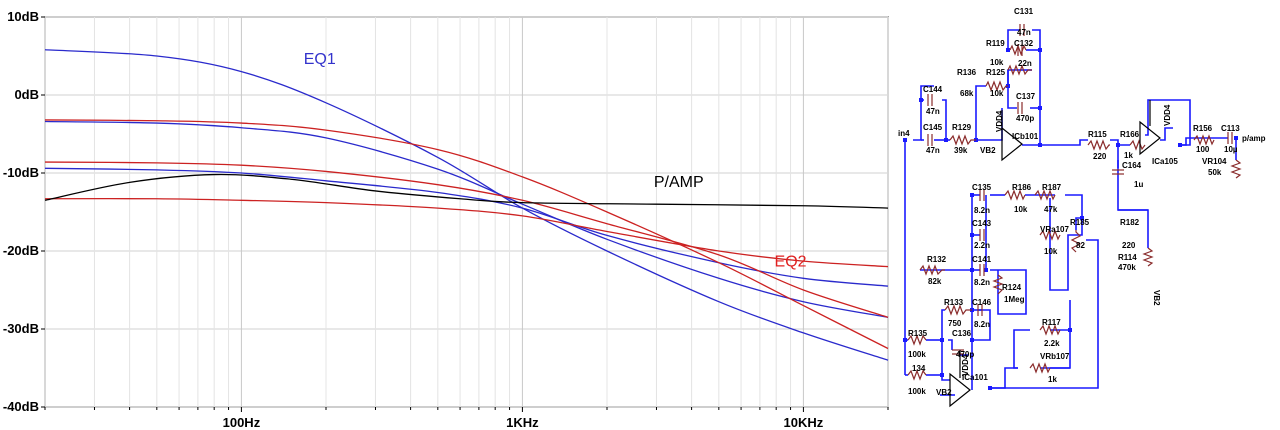 The height and width of the screenshot is (430, 1280). What do you see at coordinates (1014, 299) in the screenshot?
I see `component-label: 1Meg` at bounding box center [1014, 299].